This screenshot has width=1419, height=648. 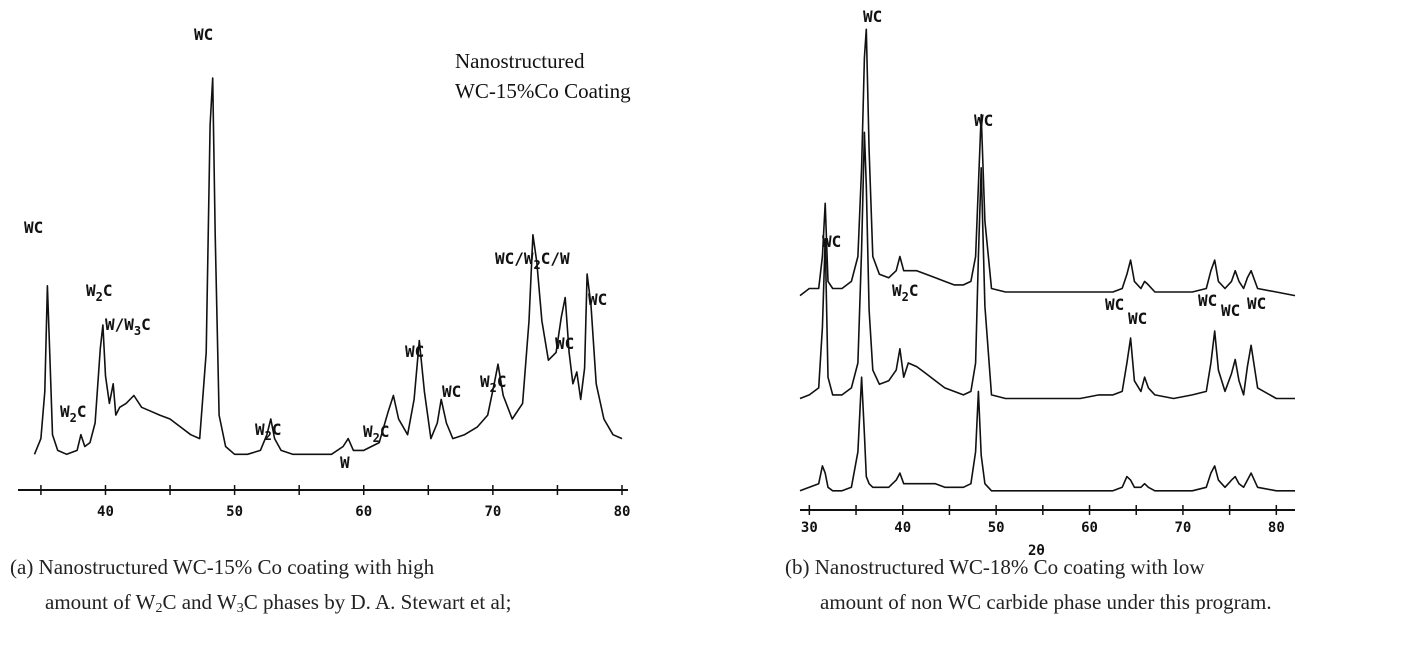 I want to click on caption-a-subscript: 2, so click(x=159, y=608).